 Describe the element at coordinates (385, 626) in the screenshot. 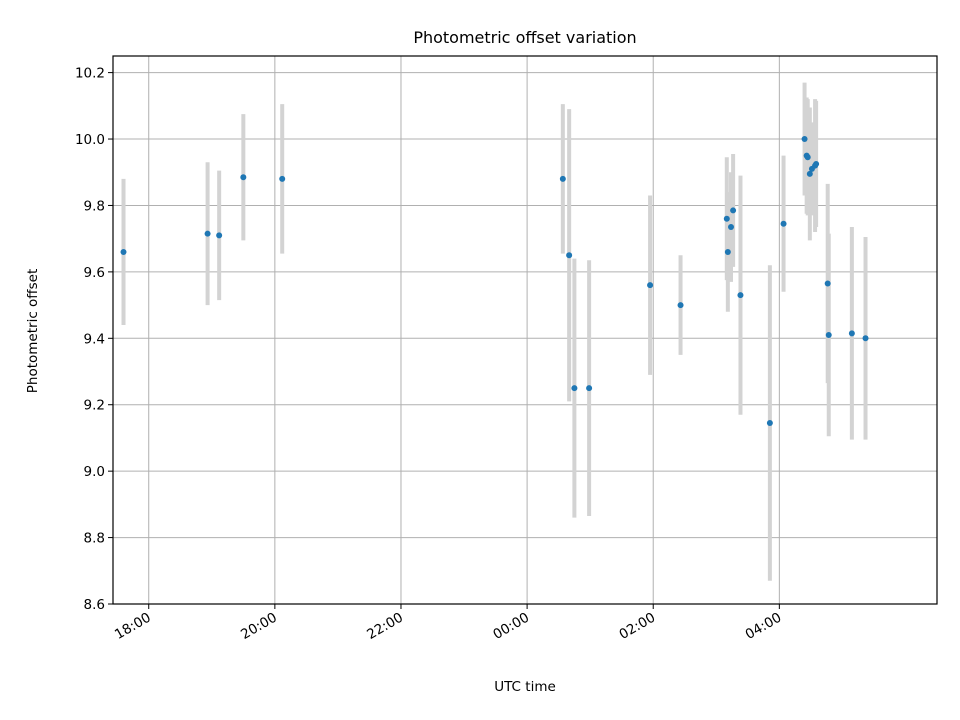

I see `x-tick-label: 22:00` at that location.